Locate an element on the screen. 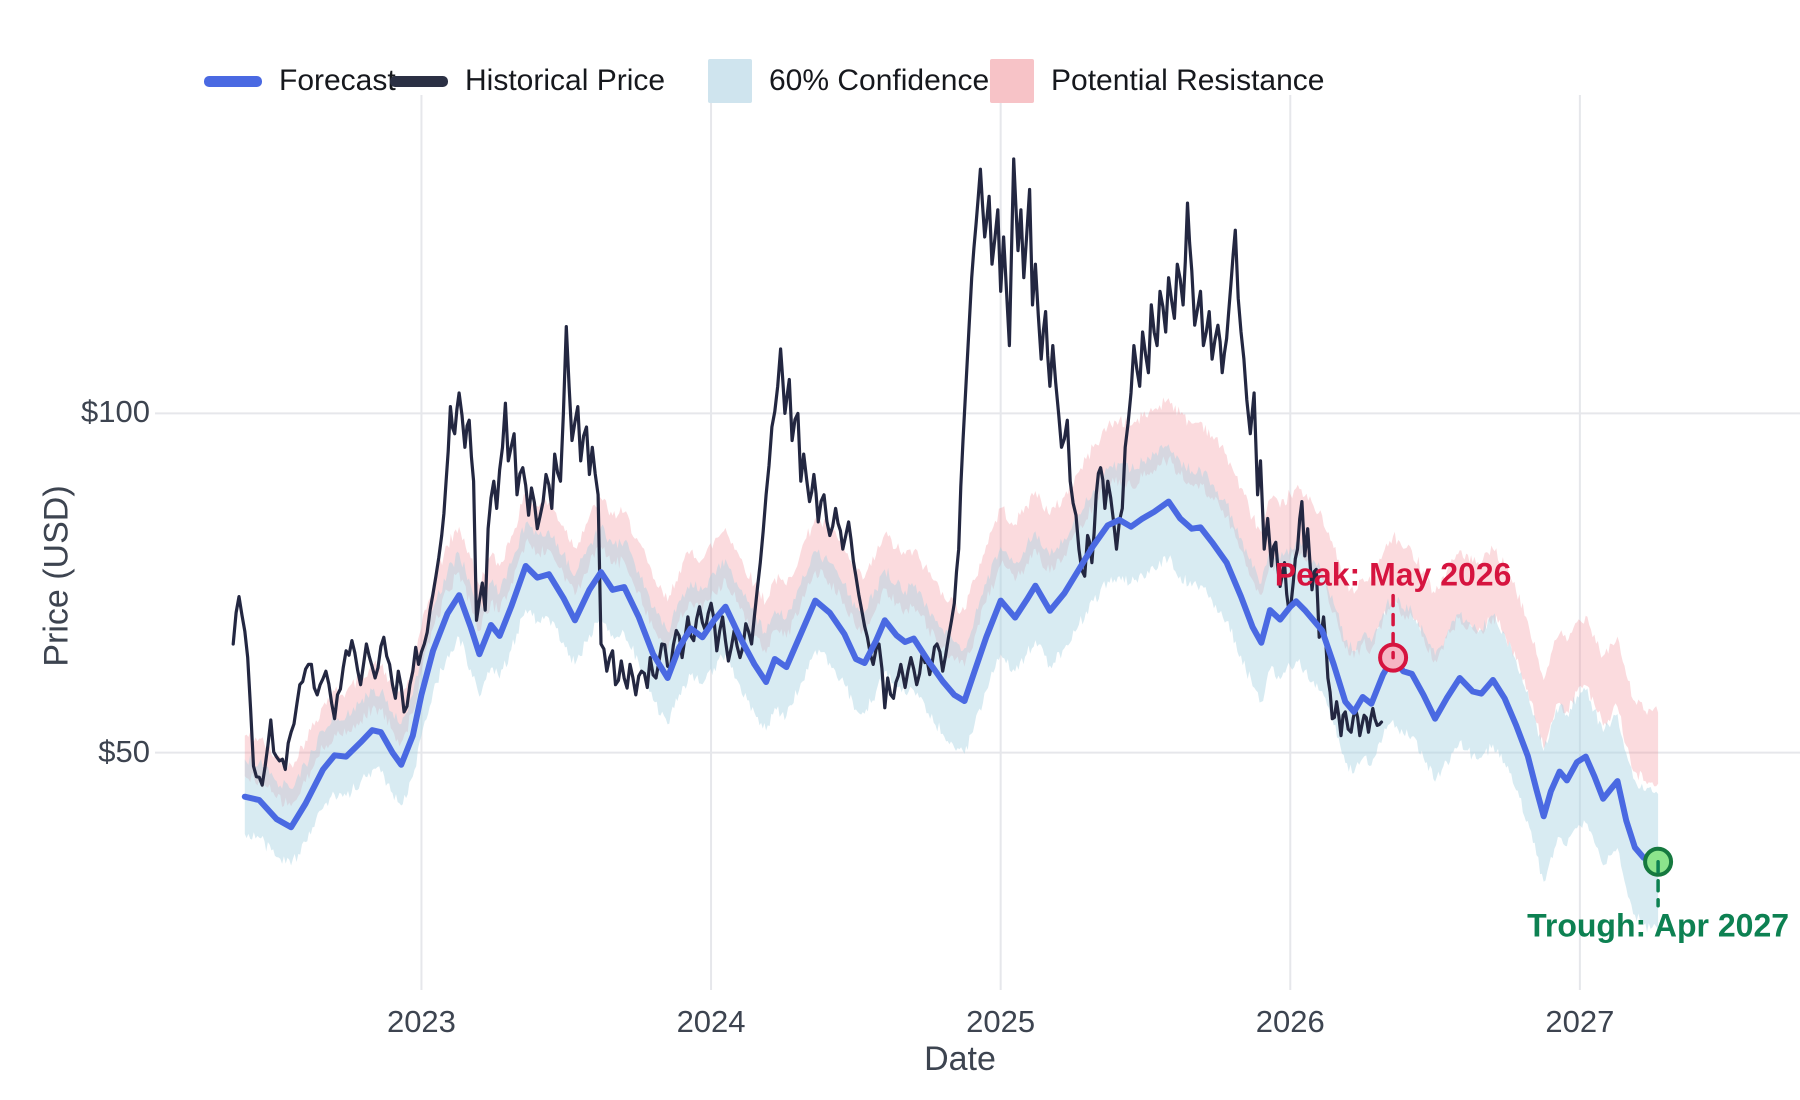  legend-item-forecast: Forecast is located at coordinates (300, 81).